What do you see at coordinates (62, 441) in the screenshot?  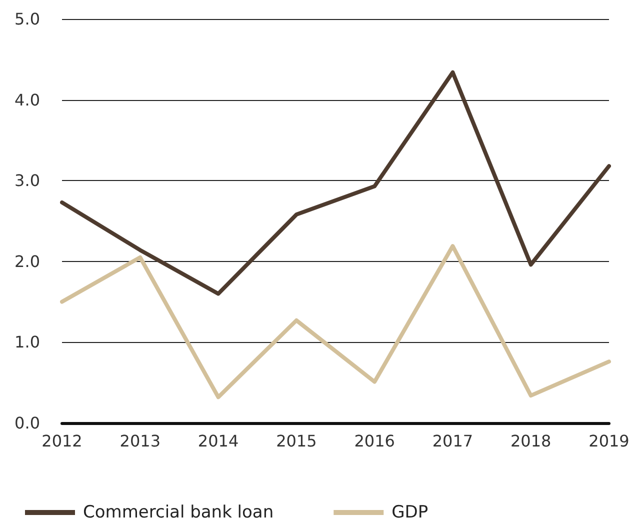 I see `x-tick-label: 2012` at bounding box center [62, 441].